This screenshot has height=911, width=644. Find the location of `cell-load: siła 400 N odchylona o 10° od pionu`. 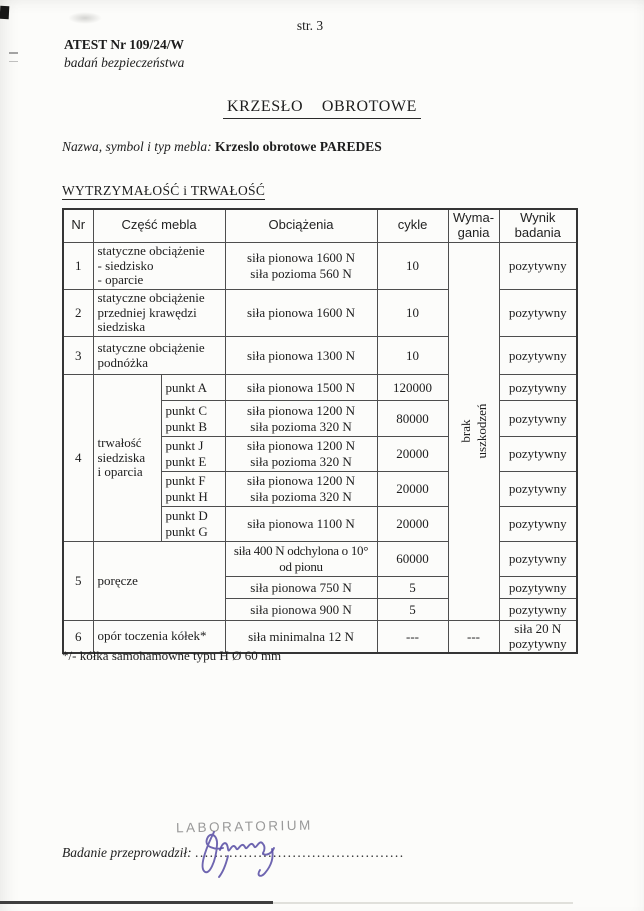

cell-load: siła 400 N odchylona o 10° od pionu is located at coordinates (301, 559).